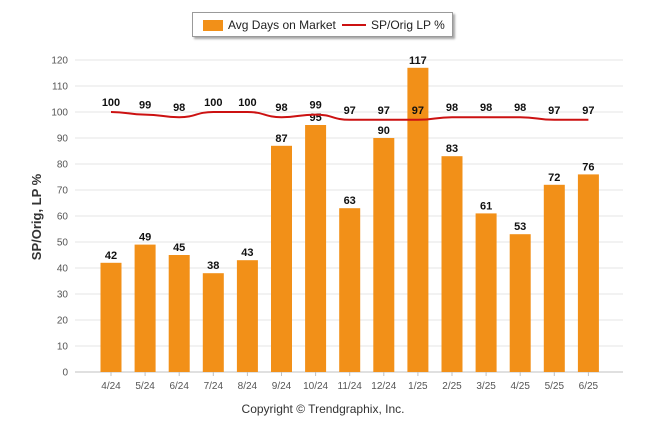 The image size is (646, 434). Describe the element at coordinates (408, 25) in the screenshot. I see `legend-line-label: SP/Orig LP %` at that location.